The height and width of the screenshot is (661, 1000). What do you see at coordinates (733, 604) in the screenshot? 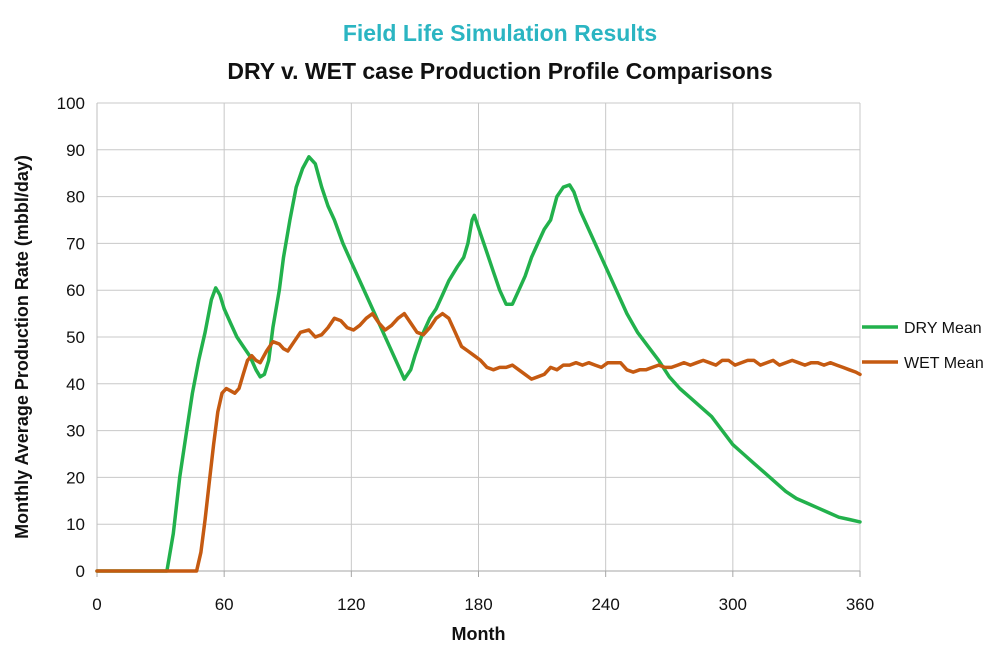
I see `x-tick-label: 300` at bounding box center [733, 604].